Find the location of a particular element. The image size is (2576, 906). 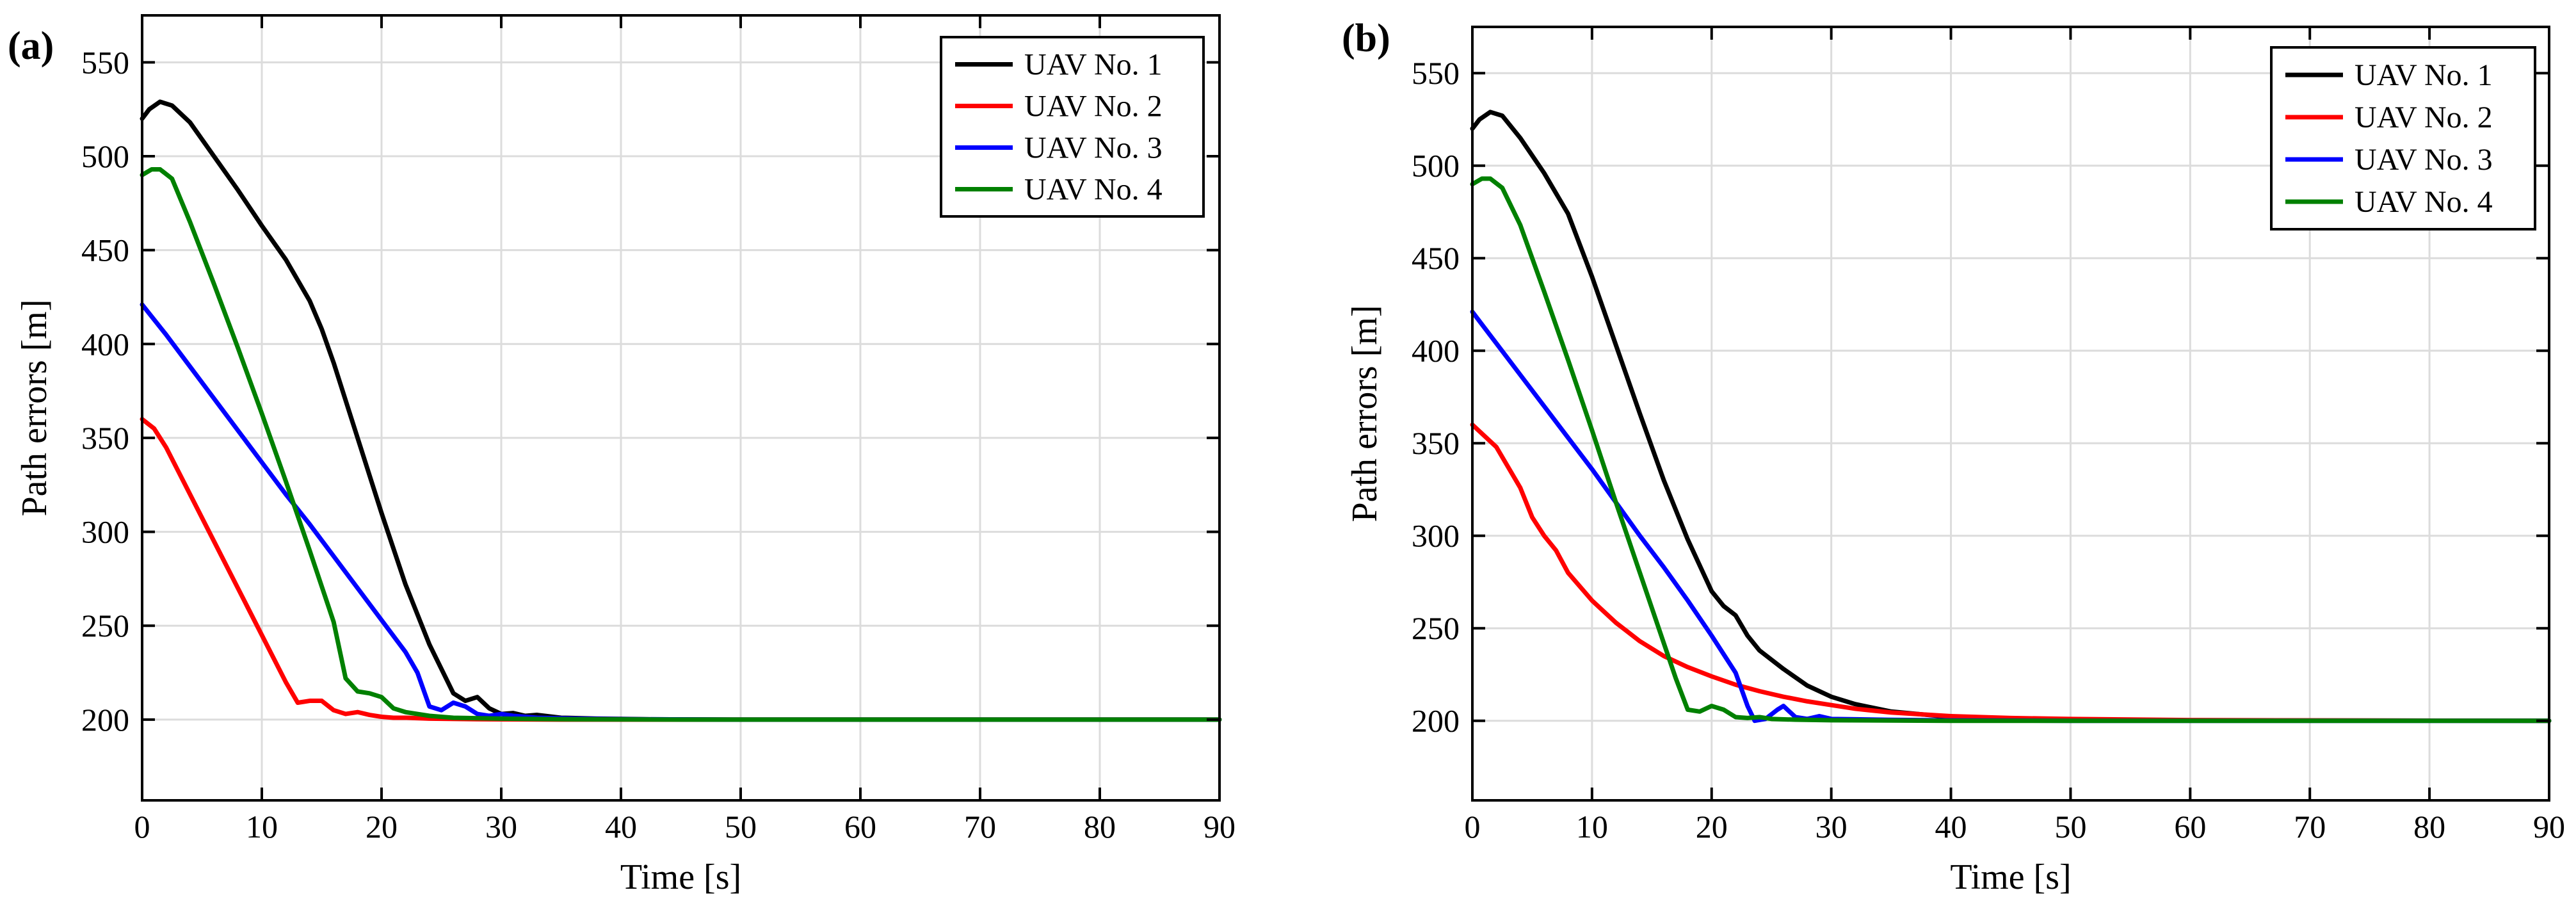

panel-label: (a) is located at coordinates (31, 46).